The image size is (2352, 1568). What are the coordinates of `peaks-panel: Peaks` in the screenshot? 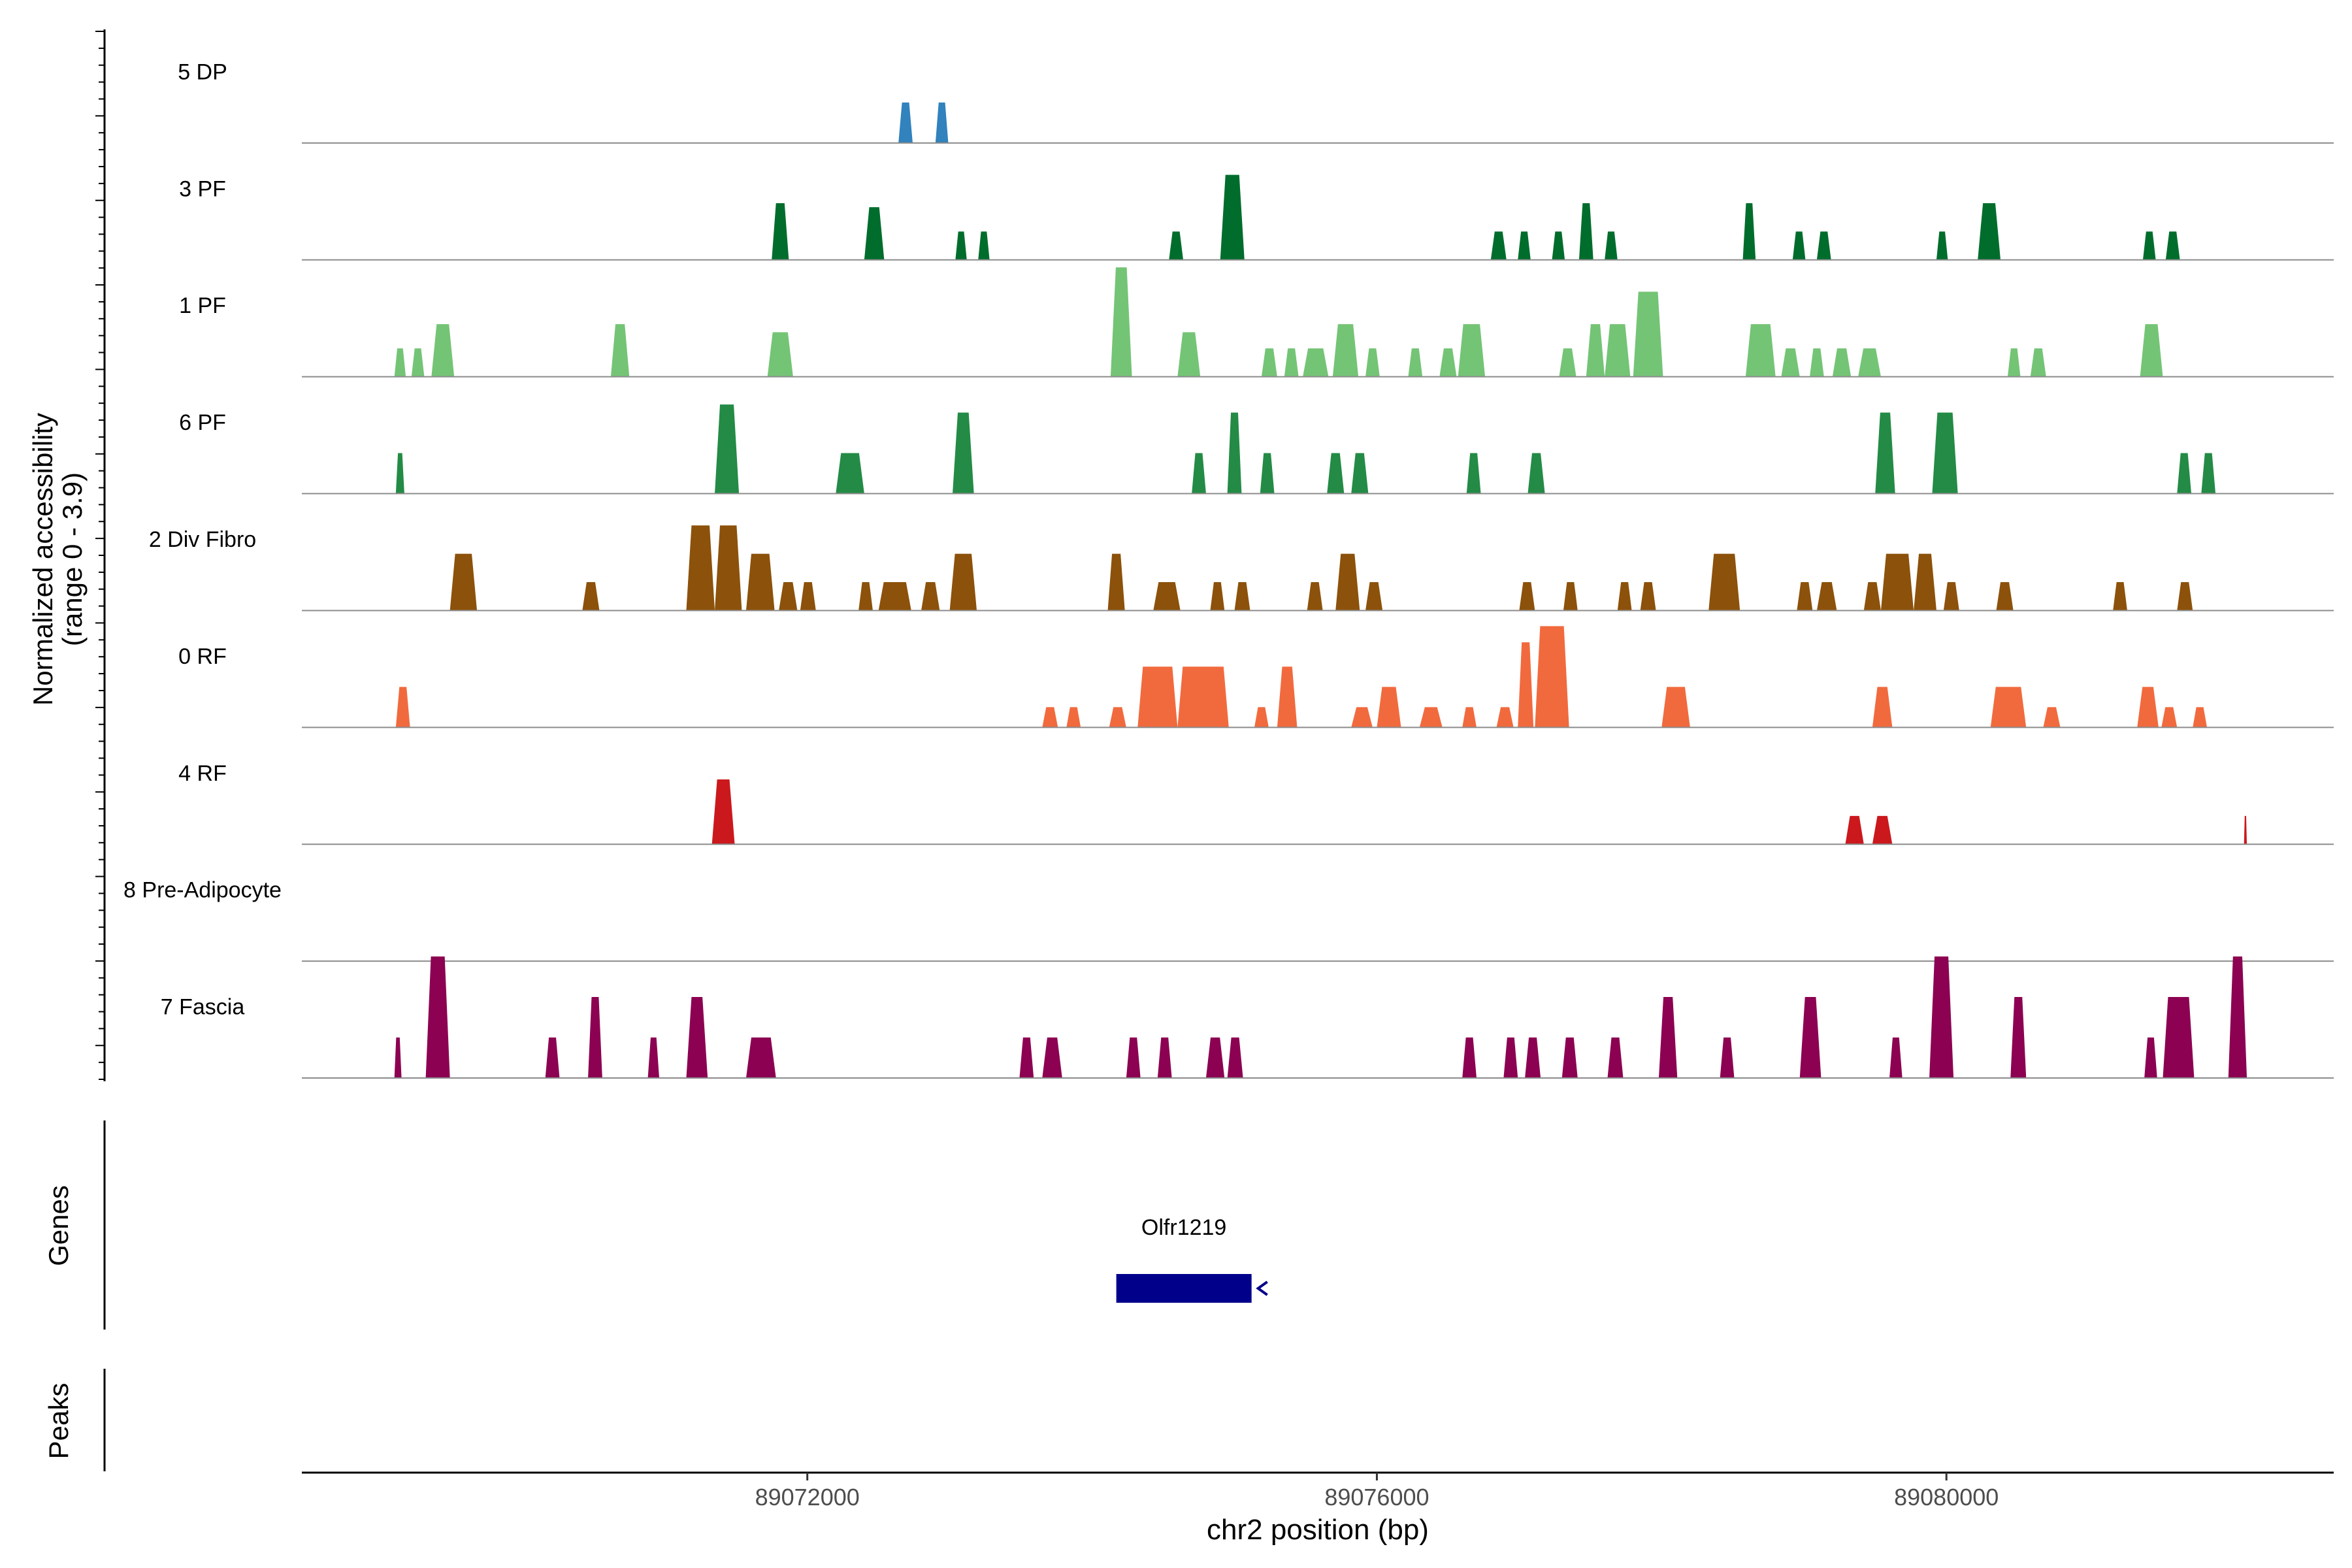 It's located at (74, 1420).